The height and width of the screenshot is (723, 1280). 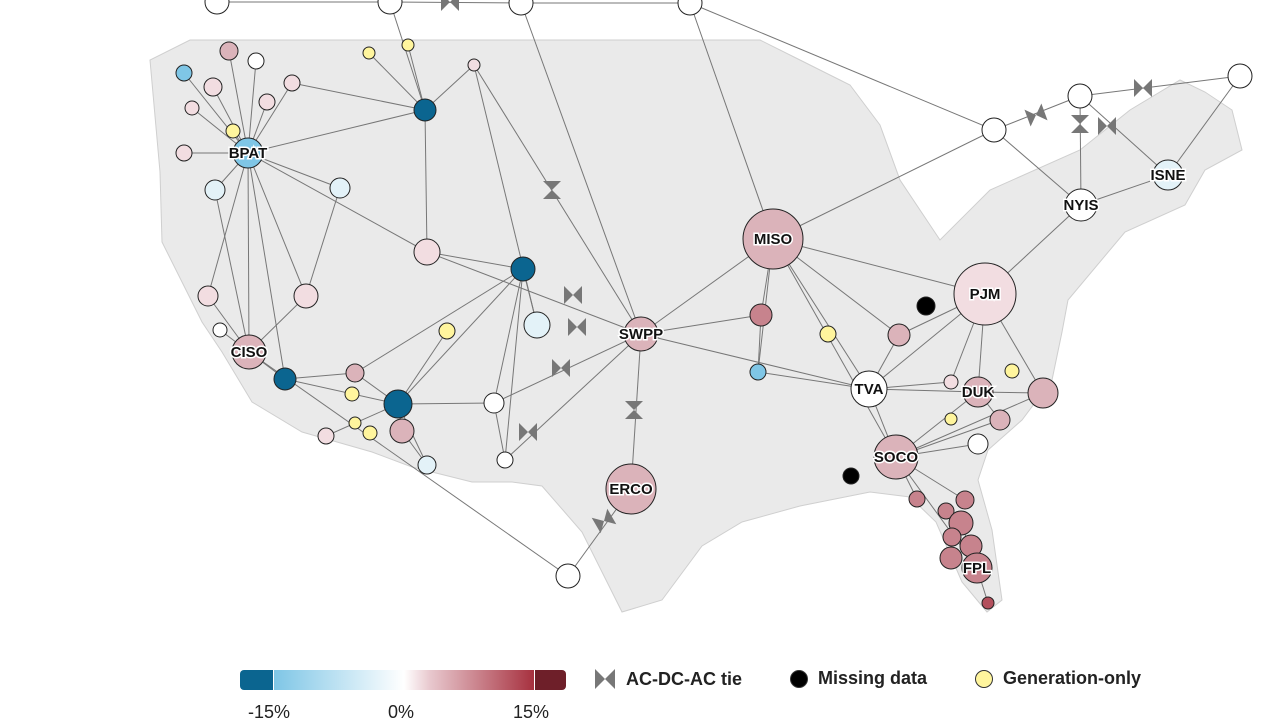 I want to click on node-soco: SOCO, so click(x=896, y=457).